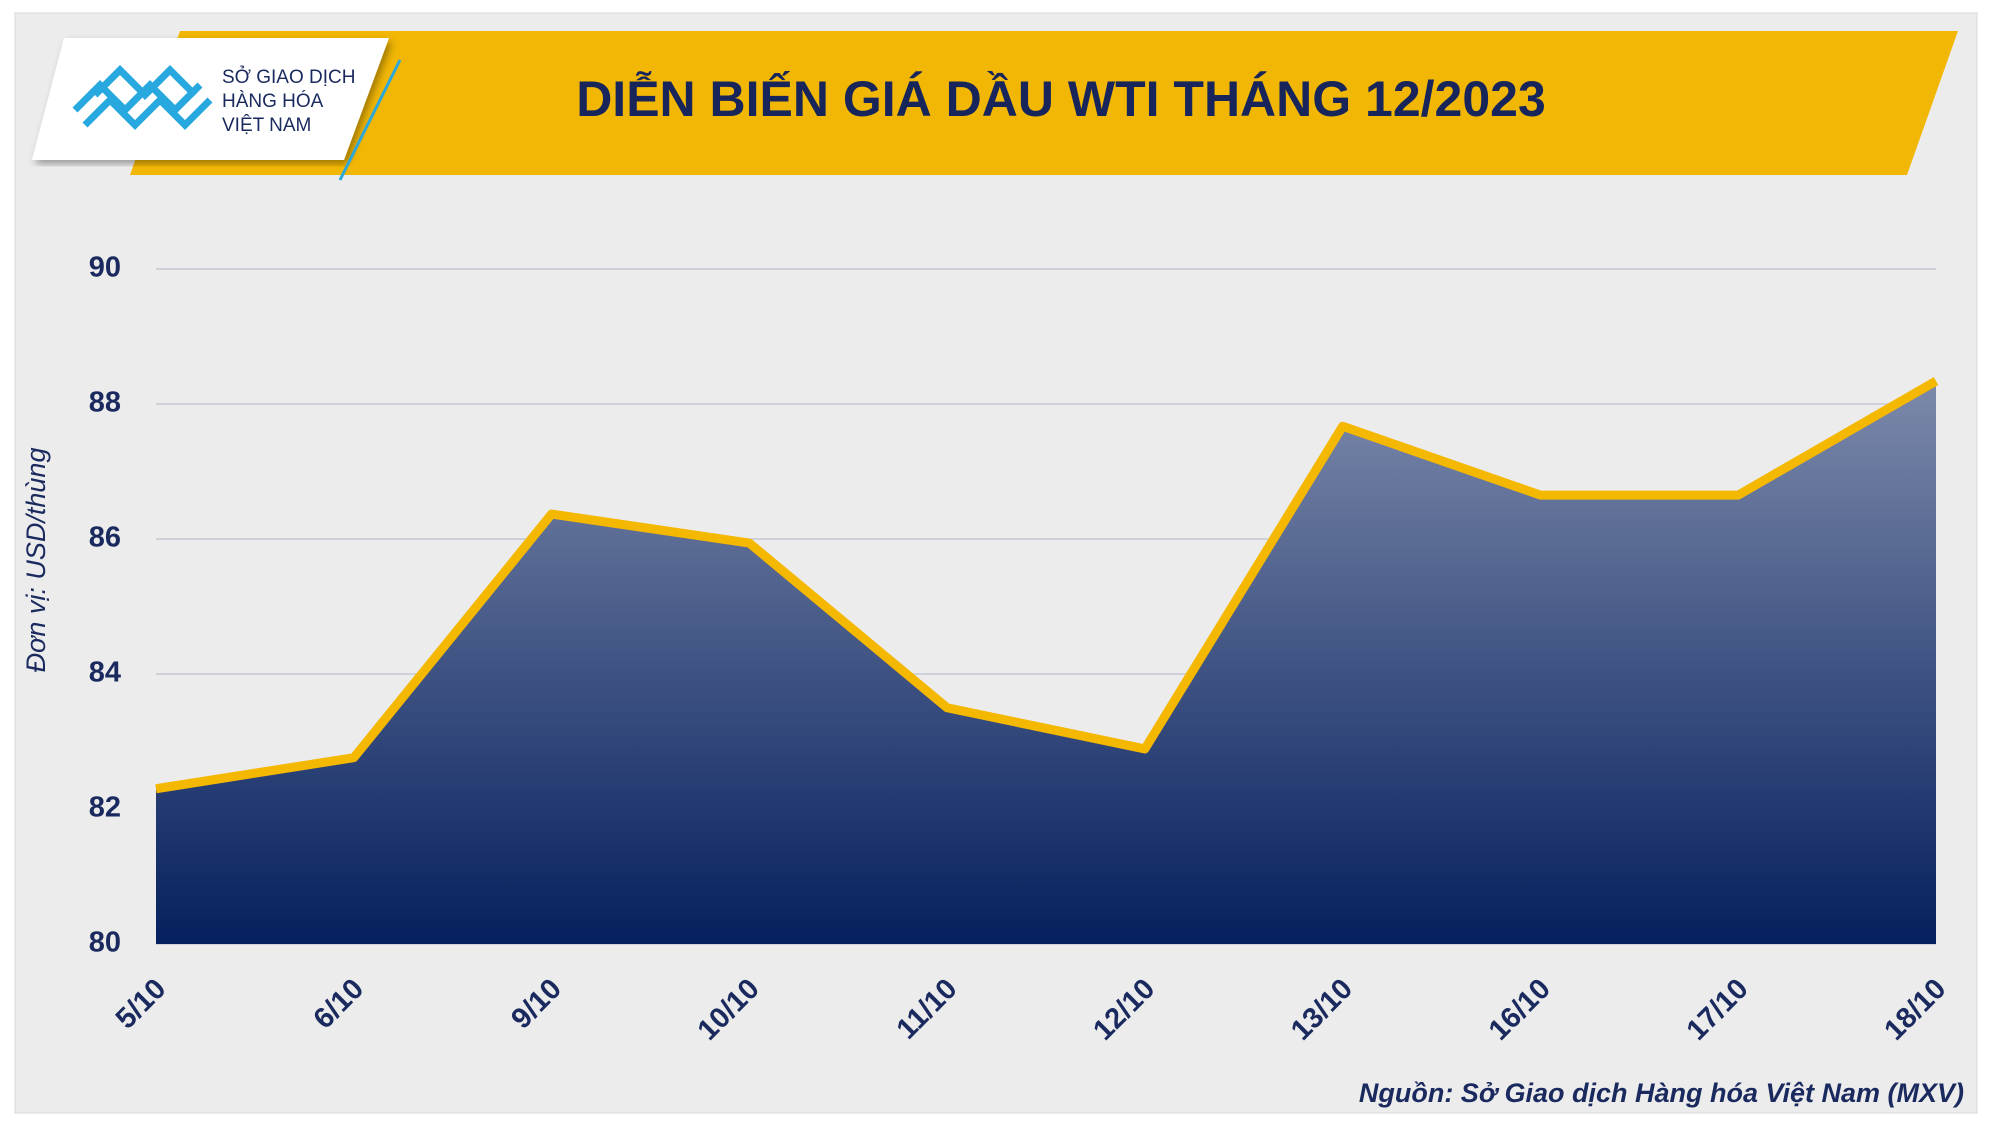  Describe the element at coordinates (105, 538) in the screenshot. I see `y-tick-label: 86` at that location.